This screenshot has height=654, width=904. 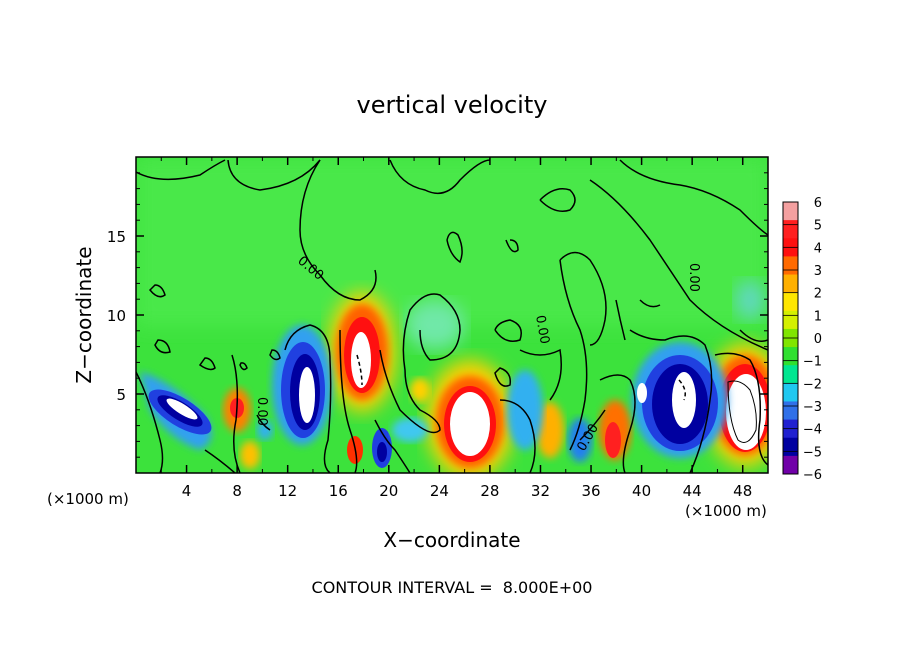 I want to click on x-tick-label: 48, so click(x=742, y=491).